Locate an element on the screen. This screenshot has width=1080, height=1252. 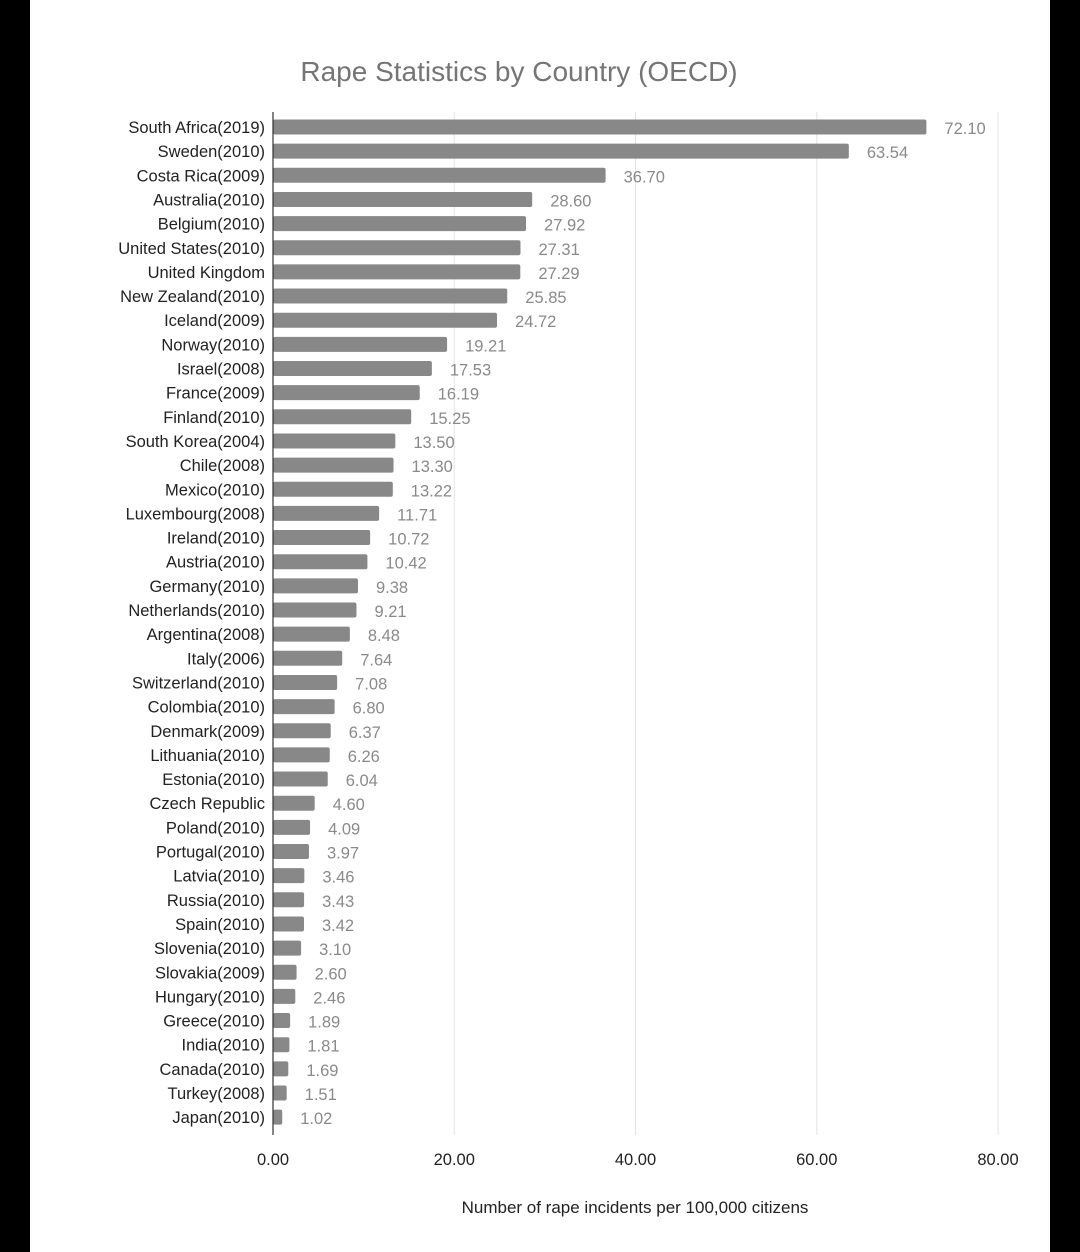
data-label: 28.60 is located at coordinates (570, 201).